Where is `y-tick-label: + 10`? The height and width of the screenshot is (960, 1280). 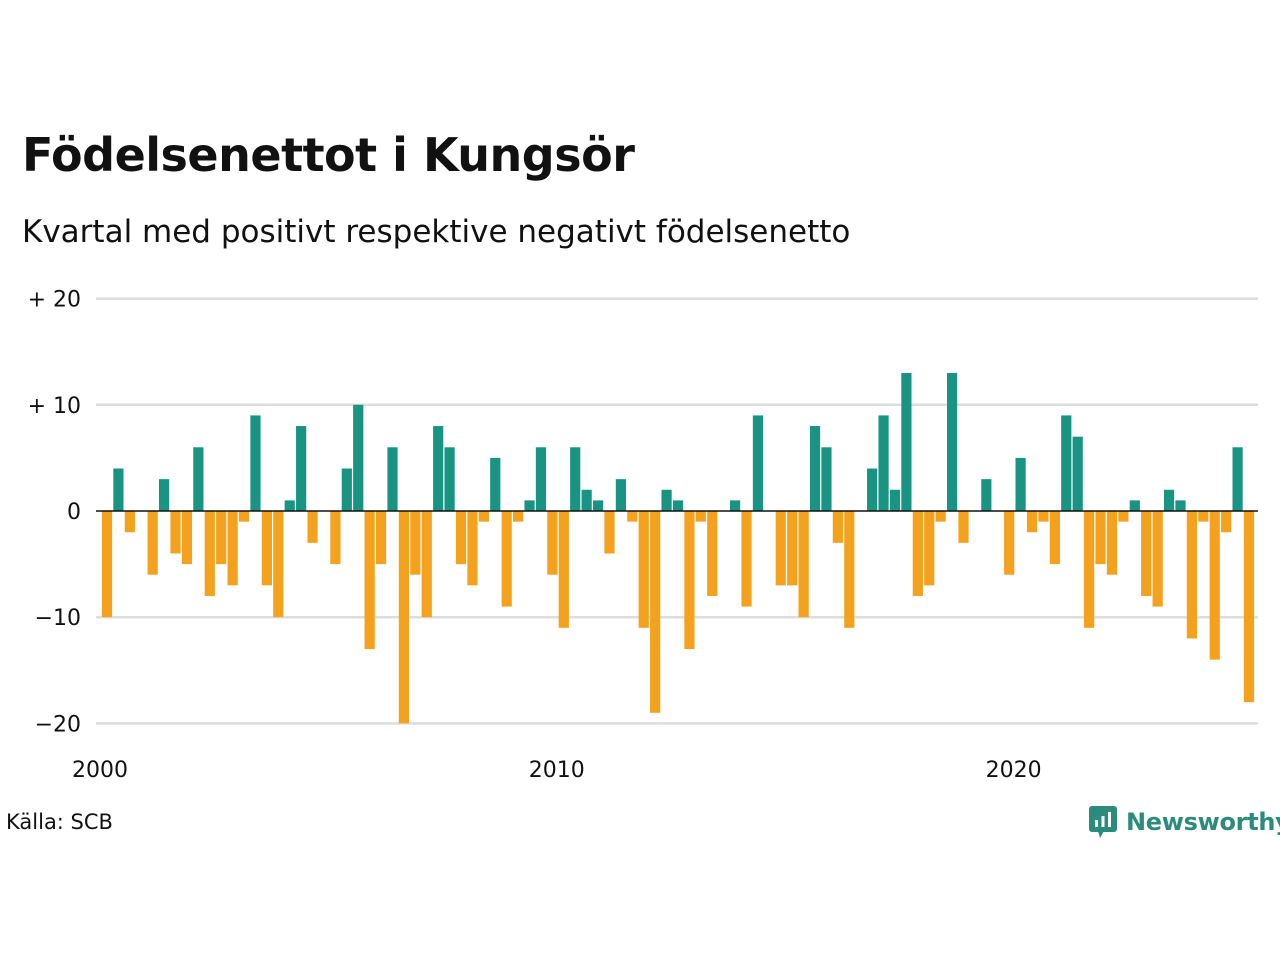
y-tick-label: + 10 is located at coordinates (54, 406).